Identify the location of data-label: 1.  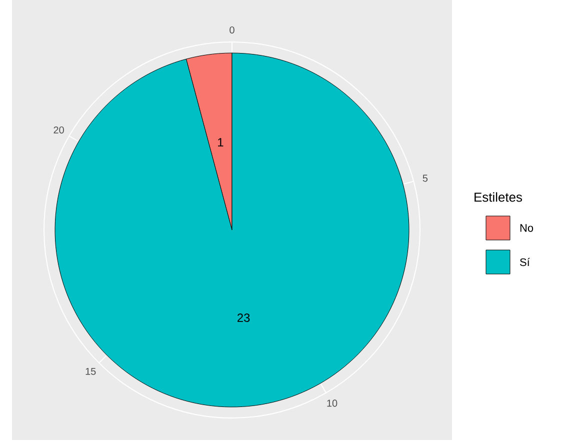
(221, 142).